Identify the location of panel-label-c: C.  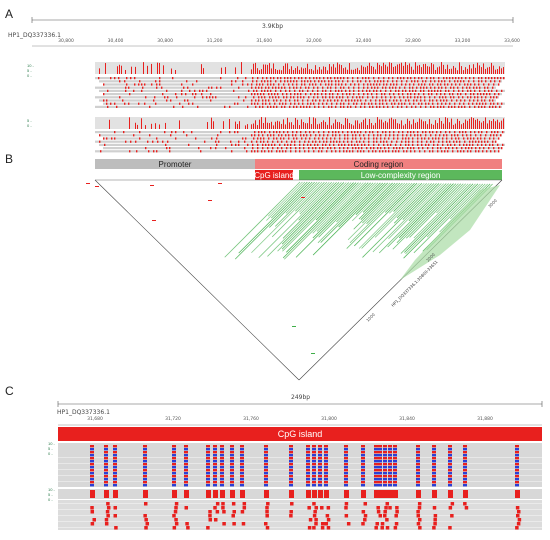
(9, 391).